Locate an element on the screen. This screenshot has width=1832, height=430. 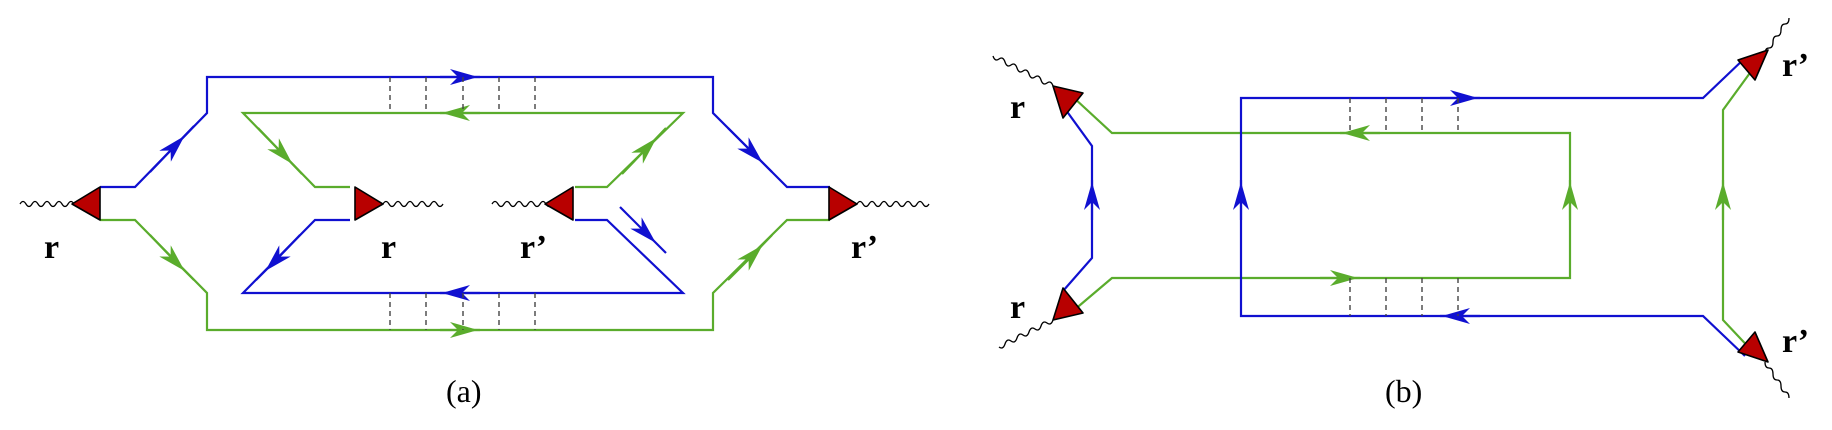
interaction-ladder-b is located at coordinates (1404, 207).